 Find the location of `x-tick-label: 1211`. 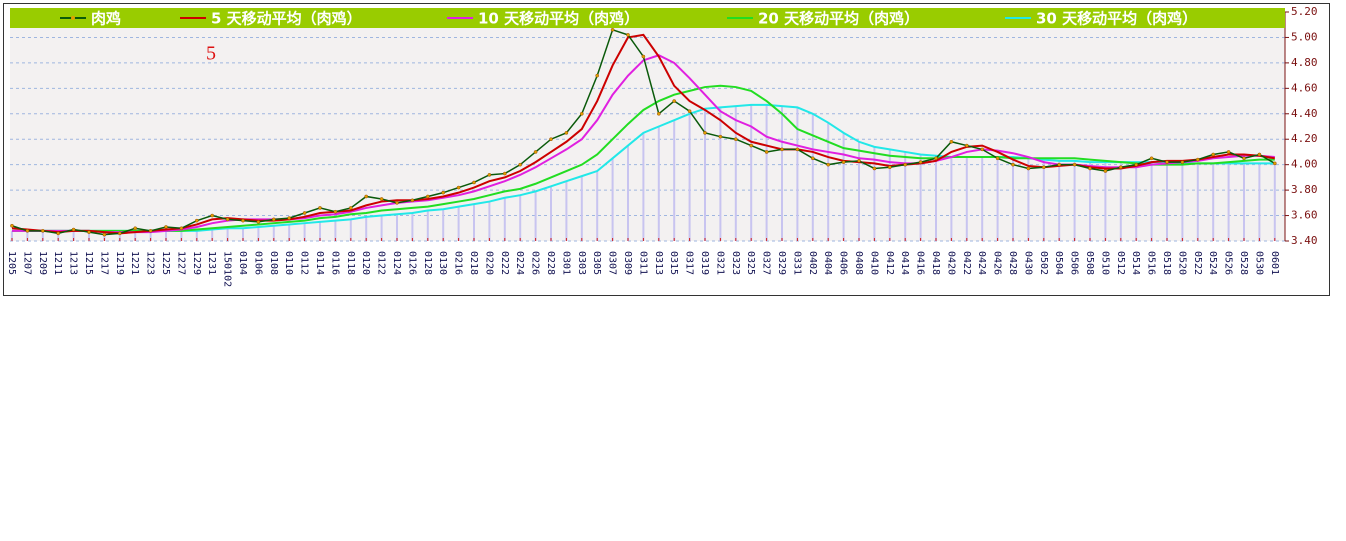

x-tick-label: 1211 is located at coordinates (57, 263).